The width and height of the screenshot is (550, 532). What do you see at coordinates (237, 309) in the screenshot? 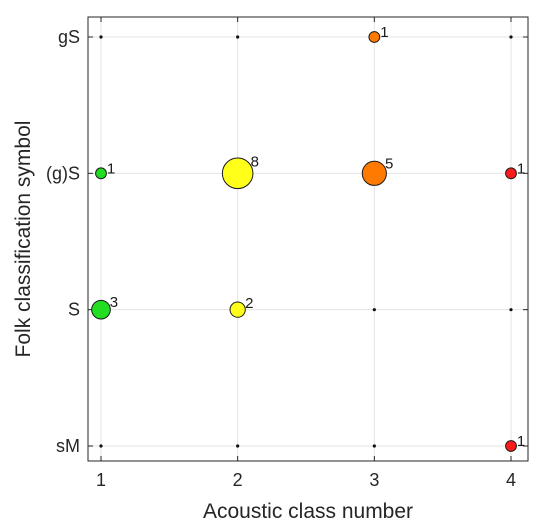
I see `bubble-2-S` at bounding box center [237, 309].